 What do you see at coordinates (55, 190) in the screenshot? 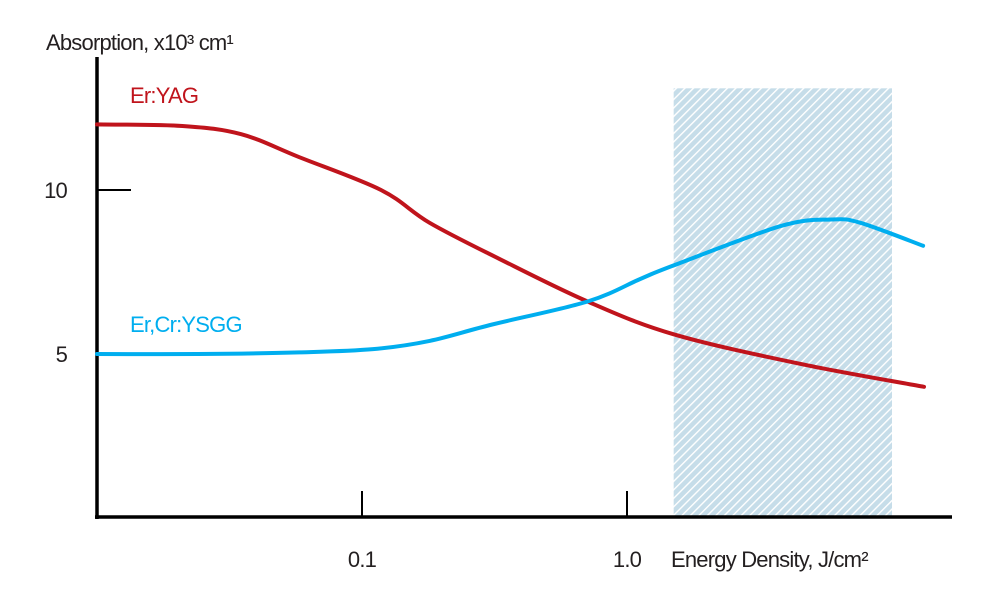
I see `y-tick-label: 10` at bounding box center [55, 190].